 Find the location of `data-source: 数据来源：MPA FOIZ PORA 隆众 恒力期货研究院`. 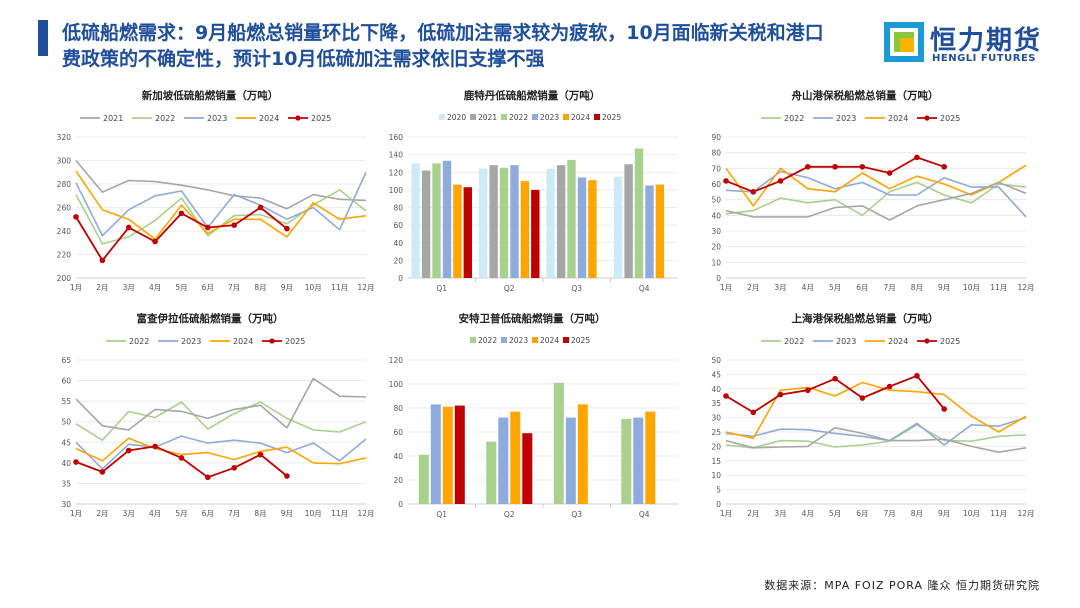

data-source: 数据来源：MPA FOIZ PORA 隆众 恒力期货研究院 is located at coordinates (902, 585).